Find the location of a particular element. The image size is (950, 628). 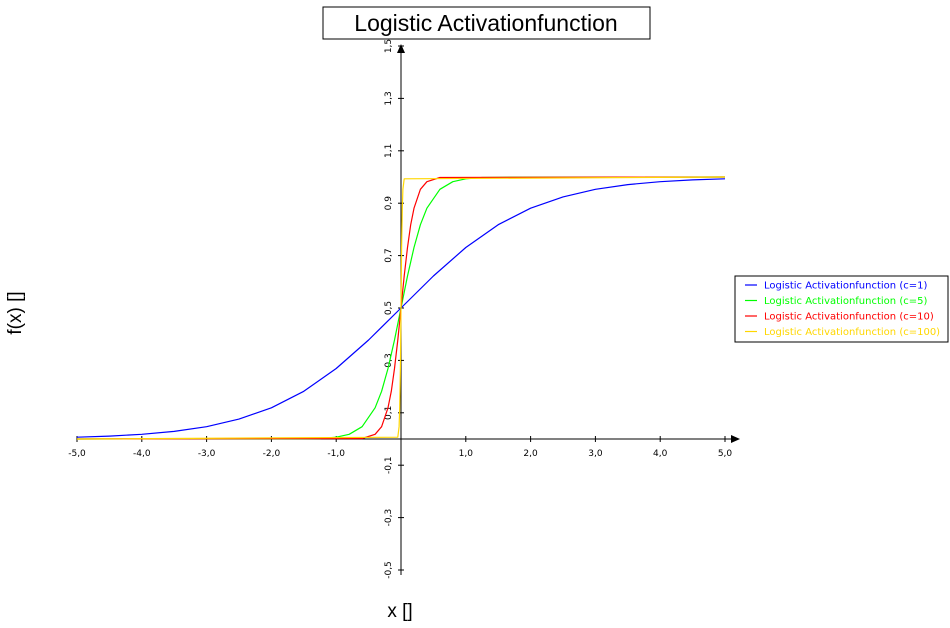

chart-title: Logistic Activationfunction is located at coordinates (485, 23).